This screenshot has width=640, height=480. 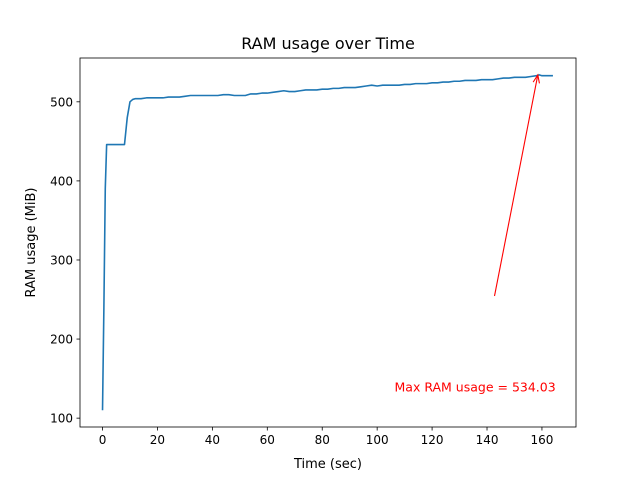 I want to click on y-tick-label: 100, so click(x=61, y=419).